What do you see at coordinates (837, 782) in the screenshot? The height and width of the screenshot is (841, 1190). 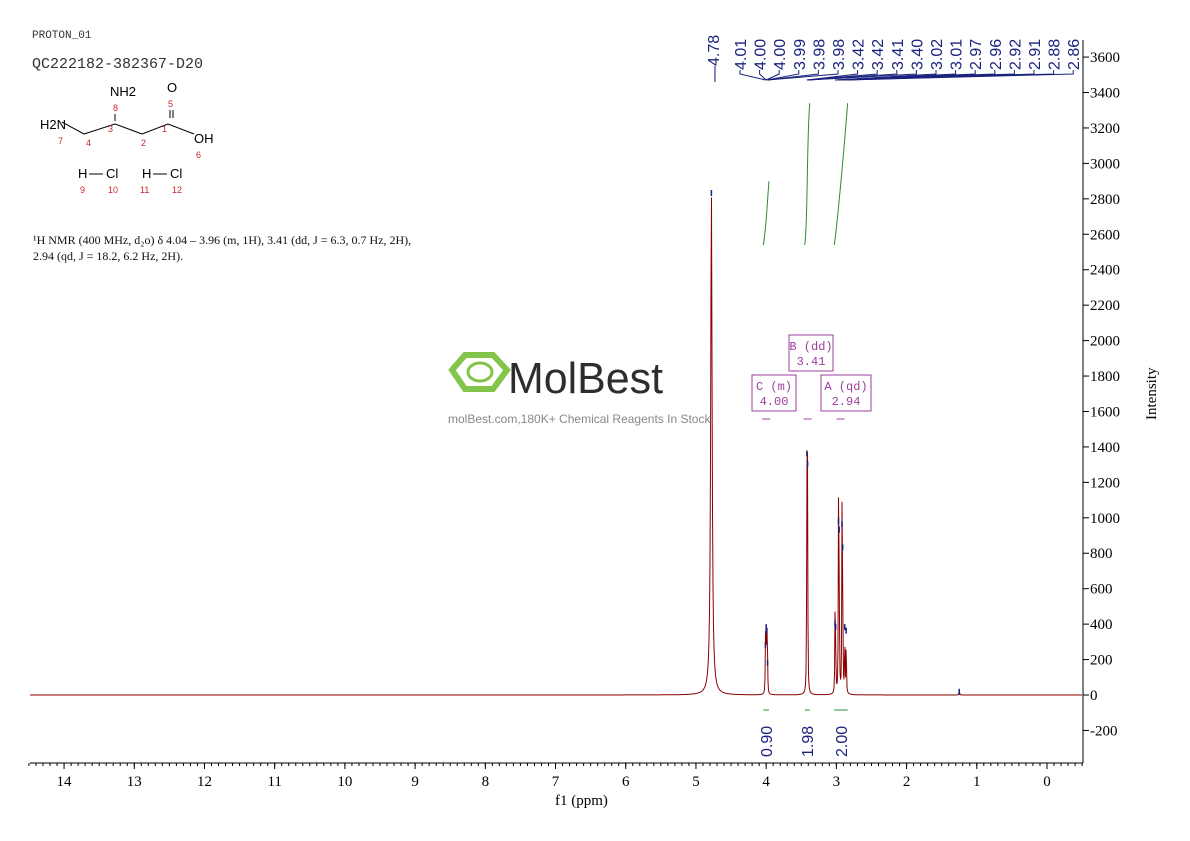 I see `x-tick-label: 3` at bounding box center [837, 782].